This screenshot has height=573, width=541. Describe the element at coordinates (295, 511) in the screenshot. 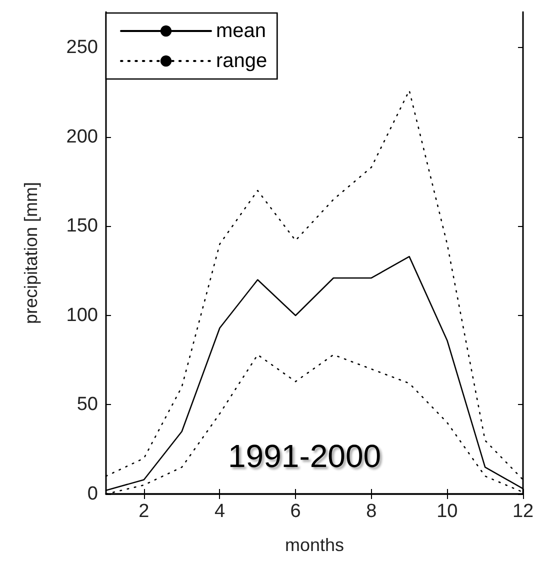

I see `x-tick-label: 6` at that location.